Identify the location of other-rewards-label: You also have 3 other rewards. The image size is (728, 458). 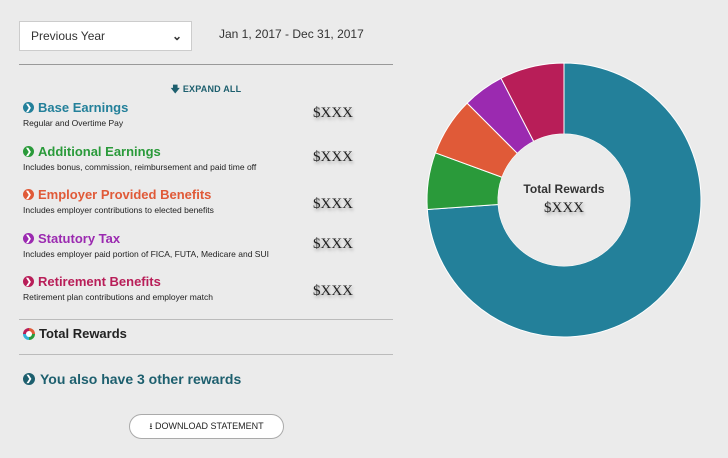
(141, 379).